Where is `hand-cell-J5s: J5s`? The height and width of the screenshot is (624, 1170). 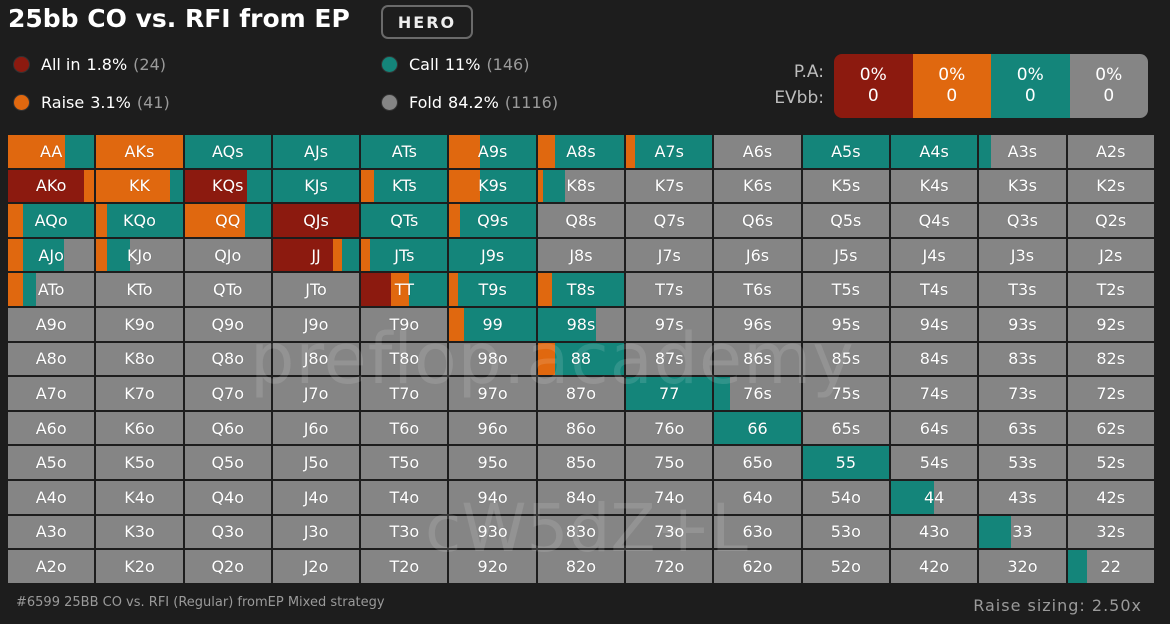 hand-cell-J5s: J5s is located at coordinates (845, 255).